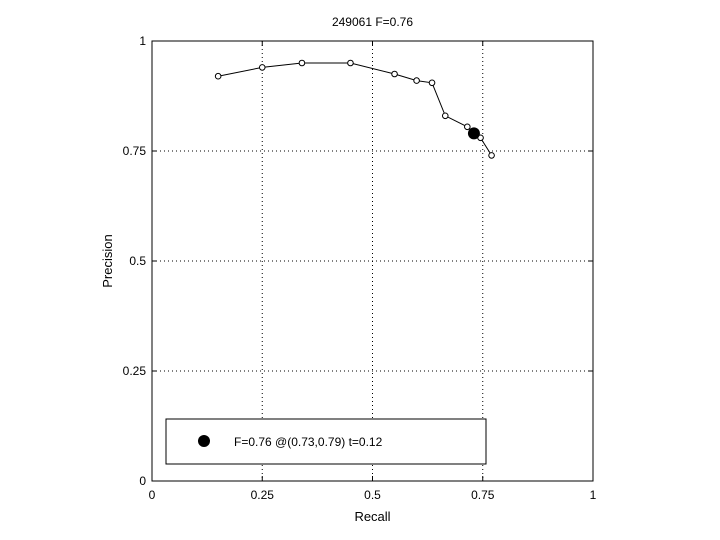 This screenshot has height=540, width=720. What do you see at coordinates (142, 41) in the screenshot?
I see `y-tick-label: 1` at bounding box center [142, 41].